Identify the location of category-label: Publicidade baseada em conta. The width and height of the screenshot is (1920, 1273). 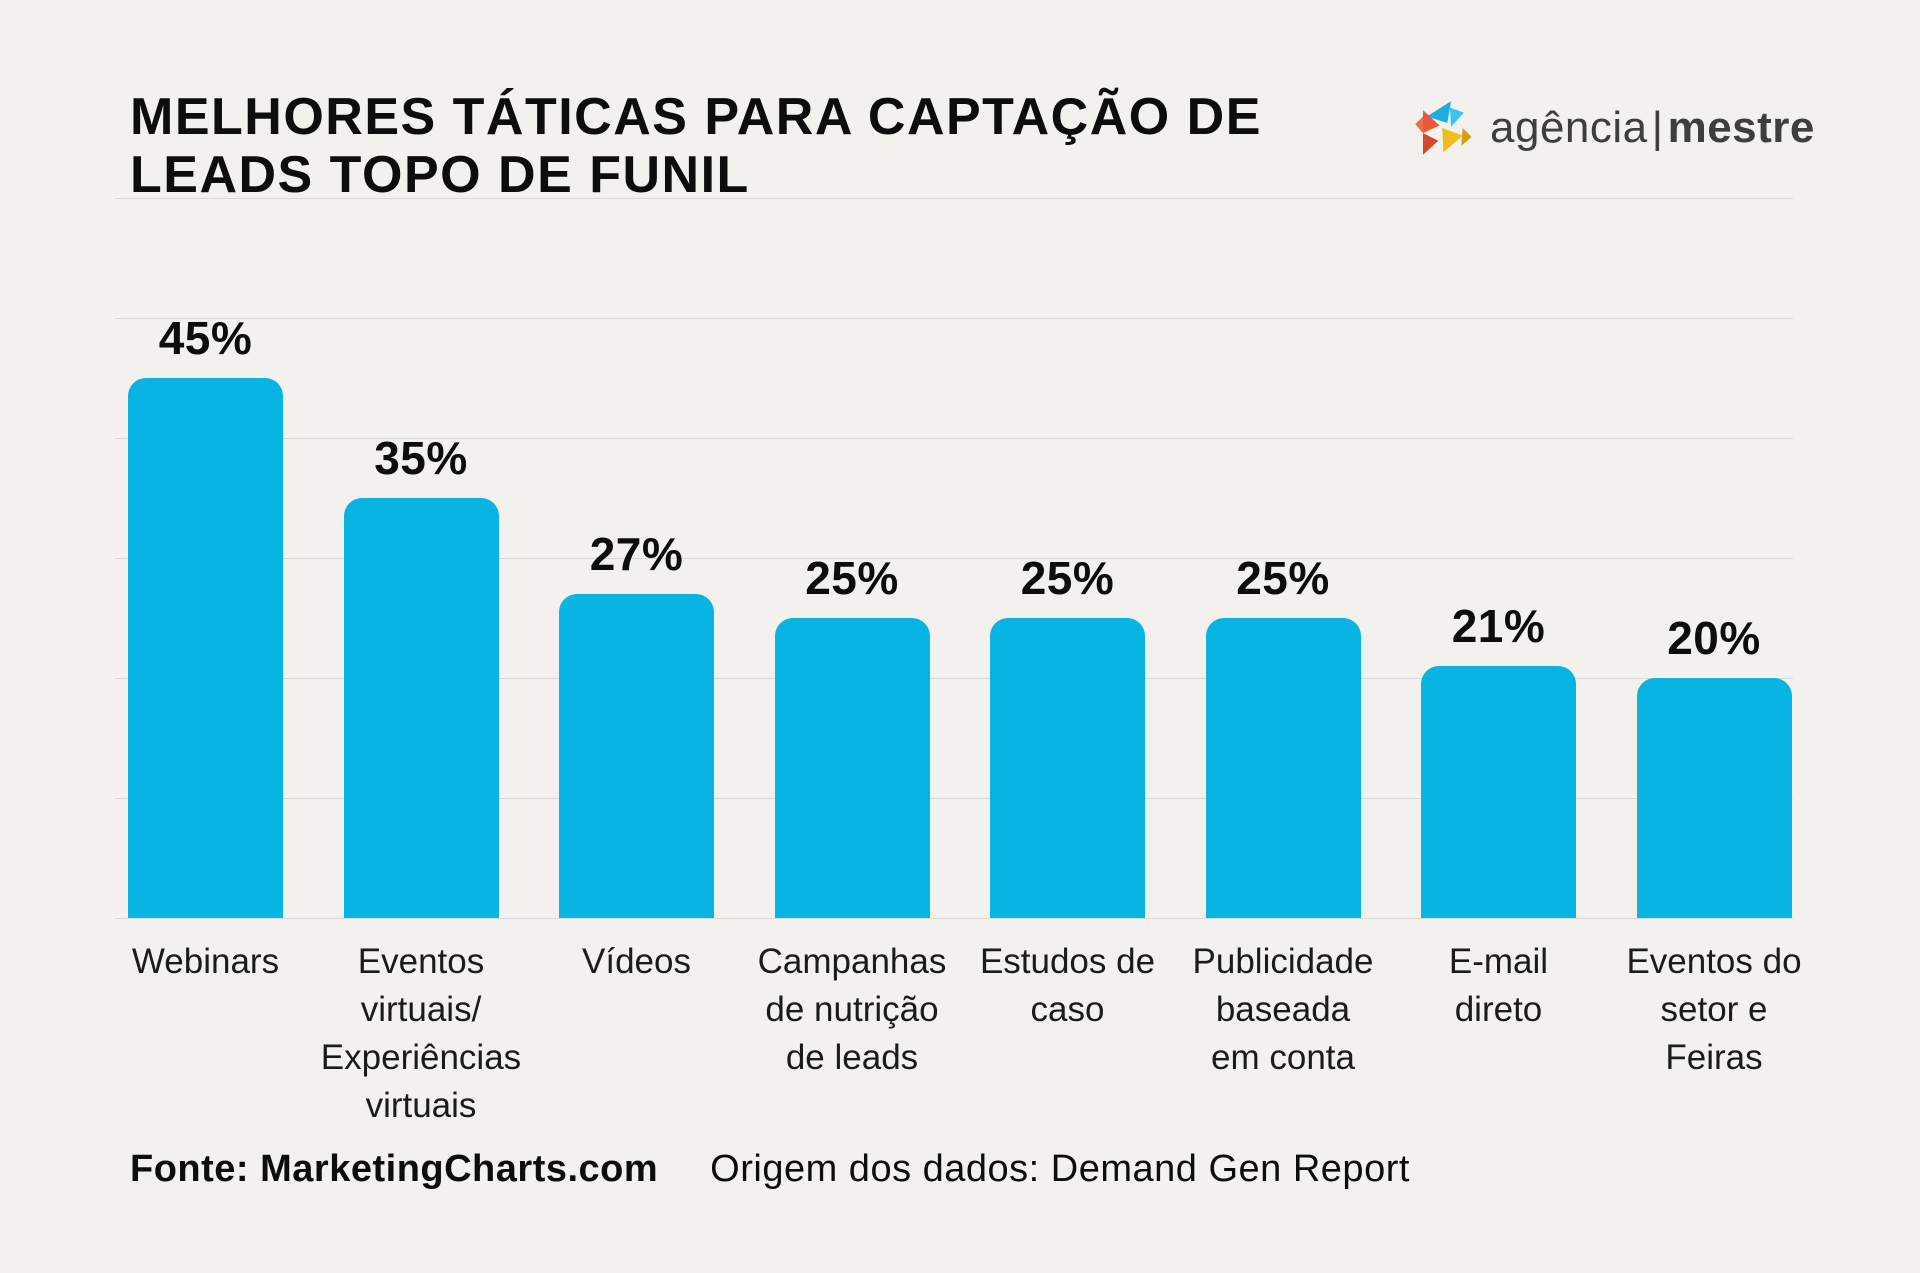
(1283, 1009).